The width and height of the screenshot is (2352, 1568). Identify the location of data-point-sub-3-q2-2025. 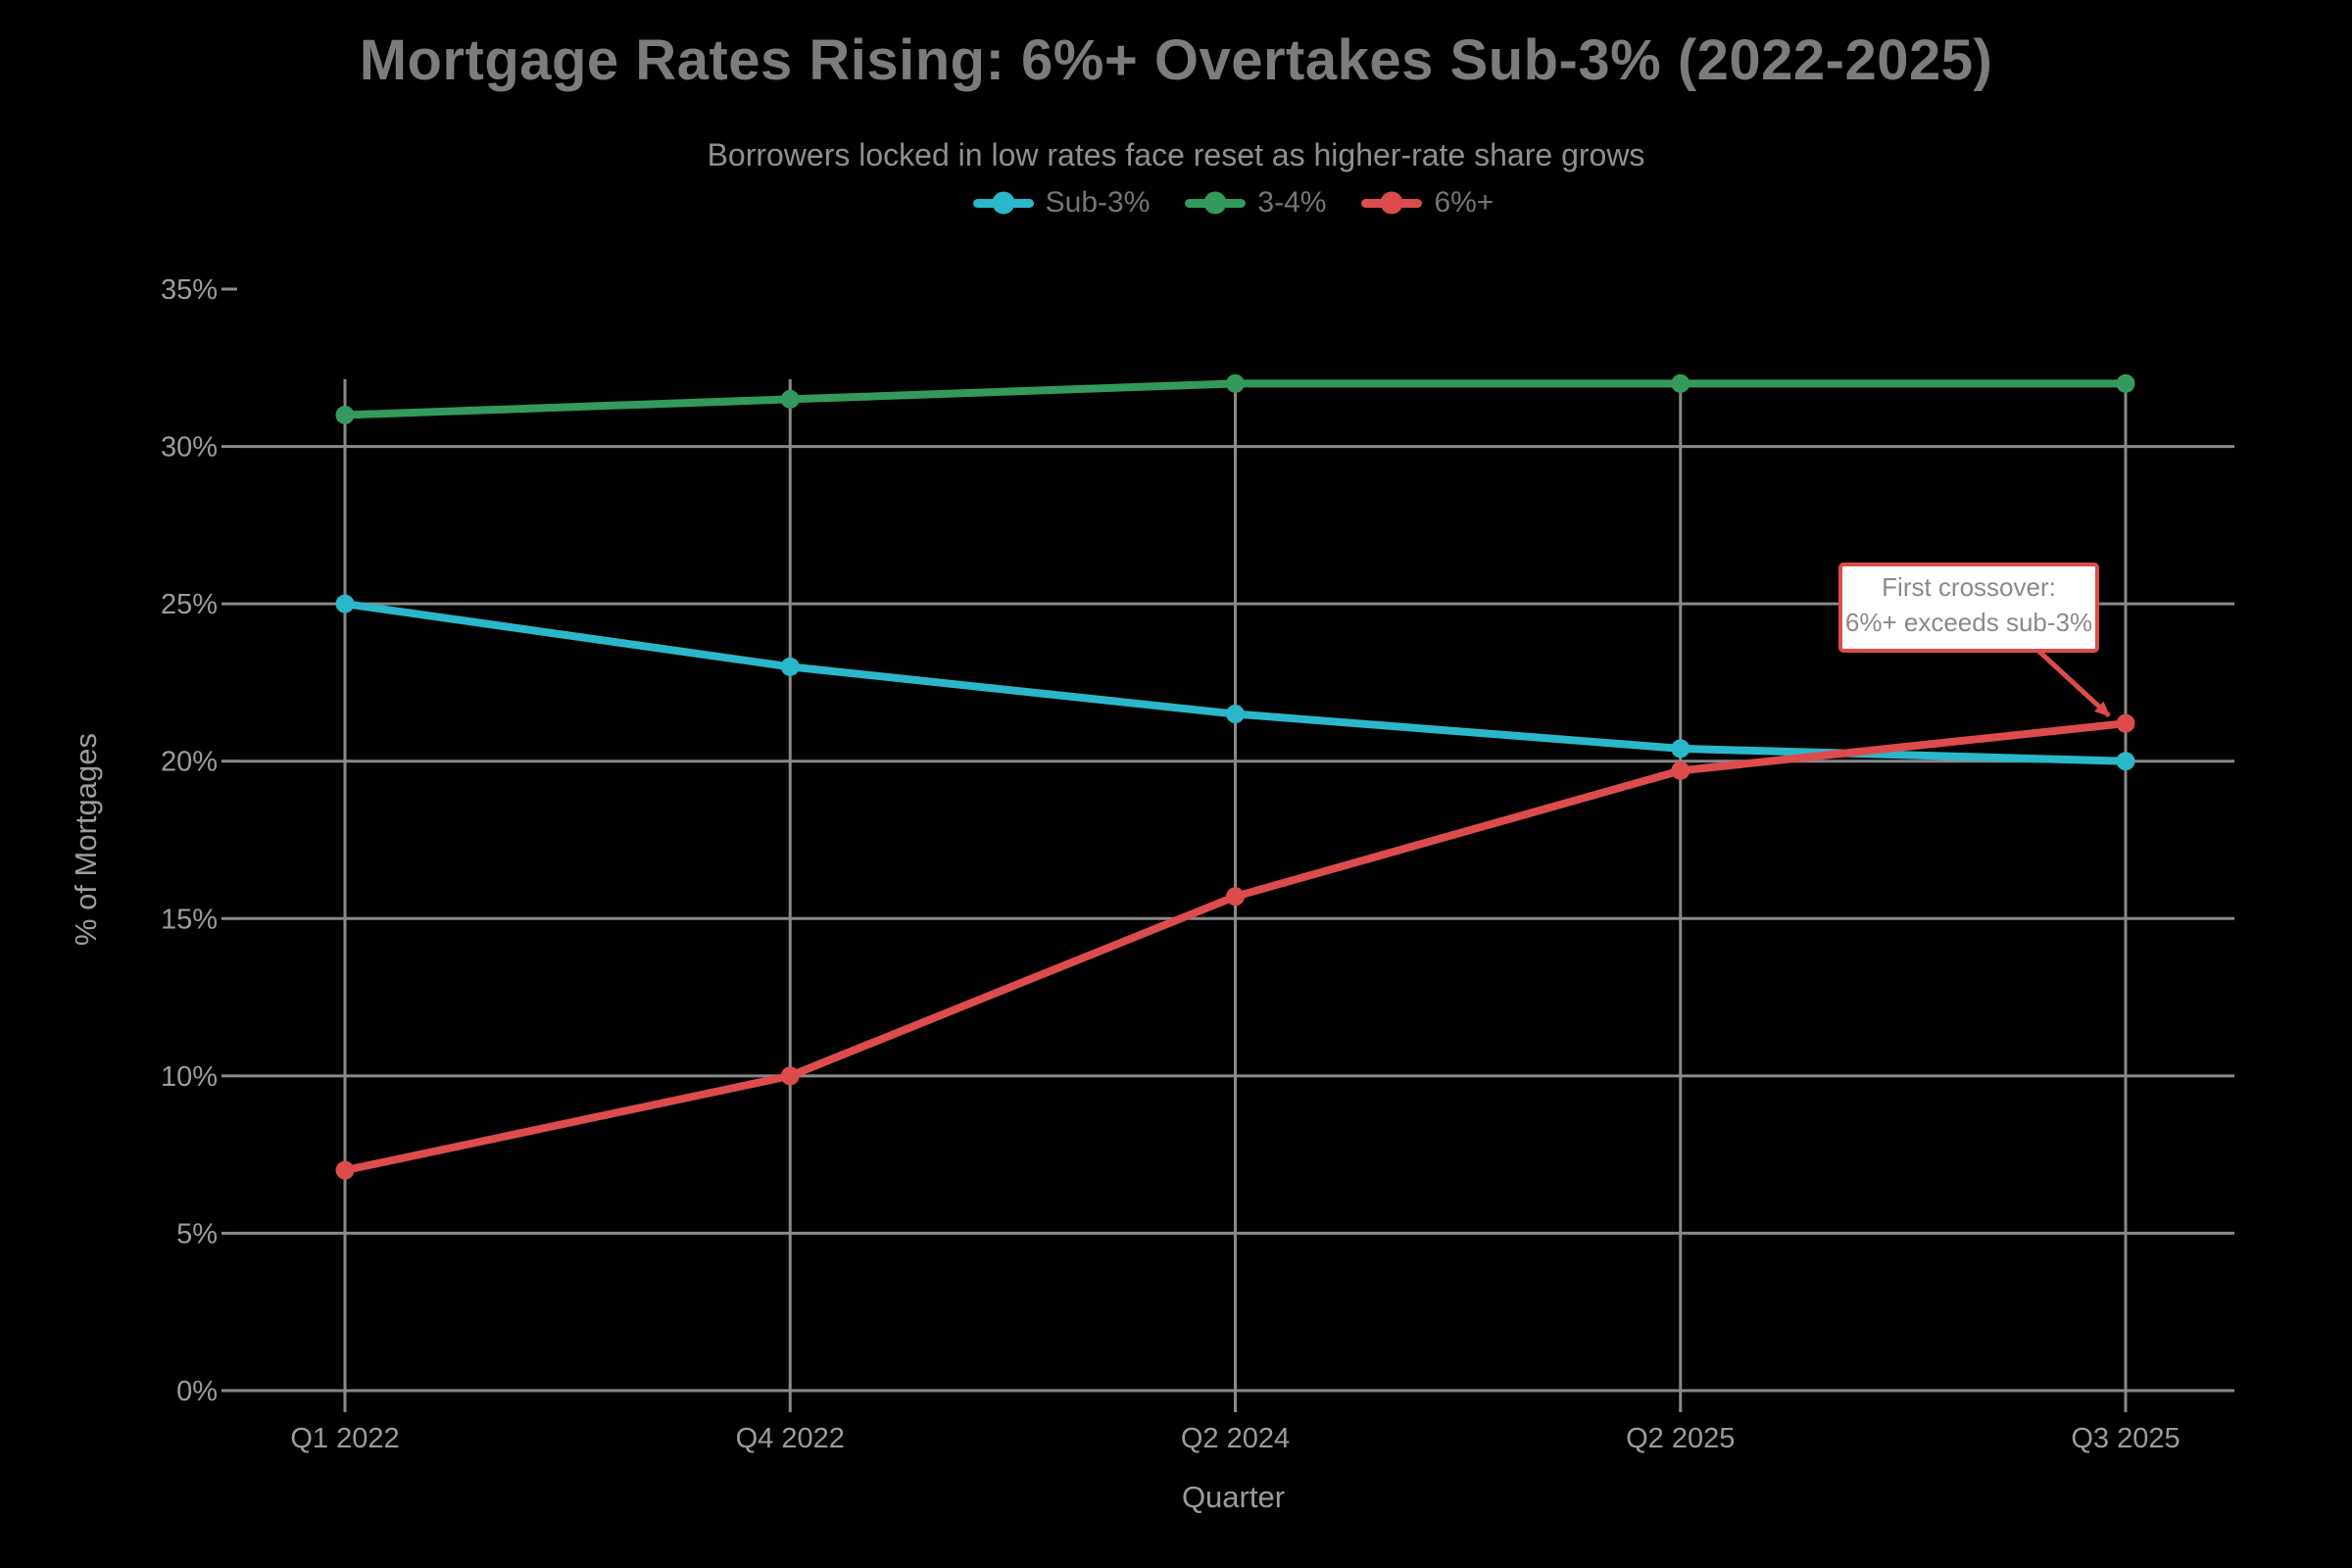
(1680, 749).